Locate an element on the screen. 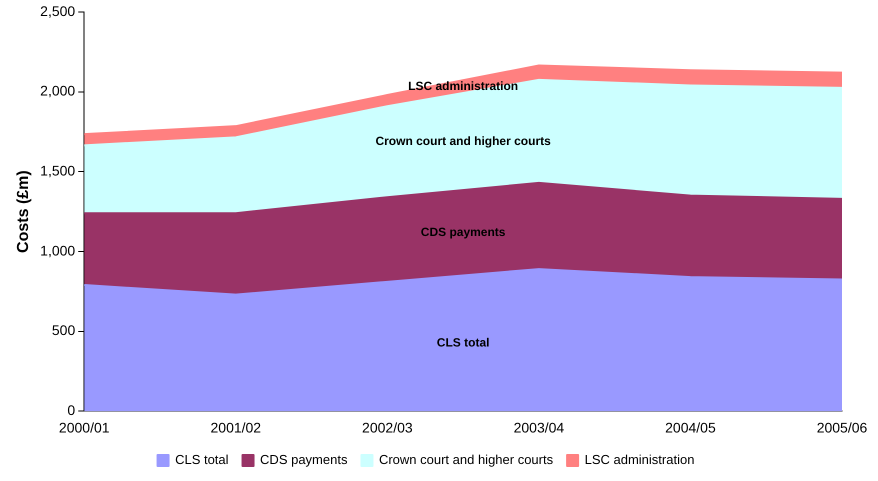  x-tick-label: 2000/01 is located at coordinates (84, 427).